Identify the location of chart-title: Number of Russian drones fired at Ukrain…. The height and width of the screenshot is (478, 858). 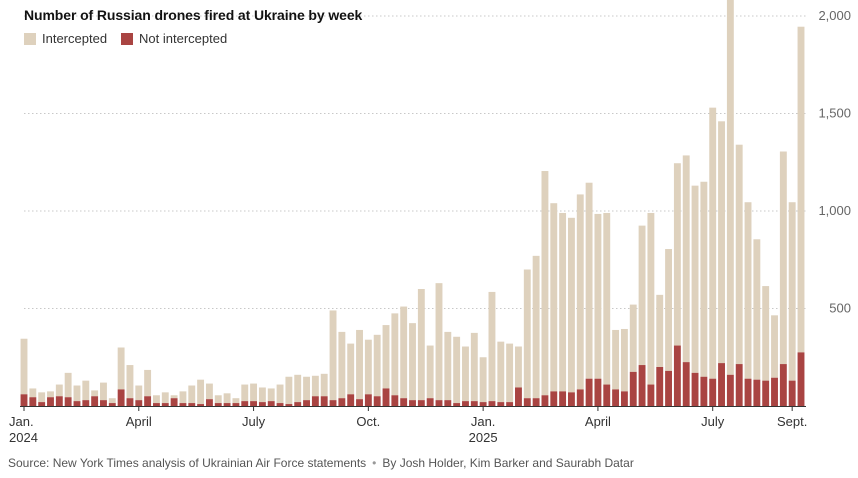
(193, 15).